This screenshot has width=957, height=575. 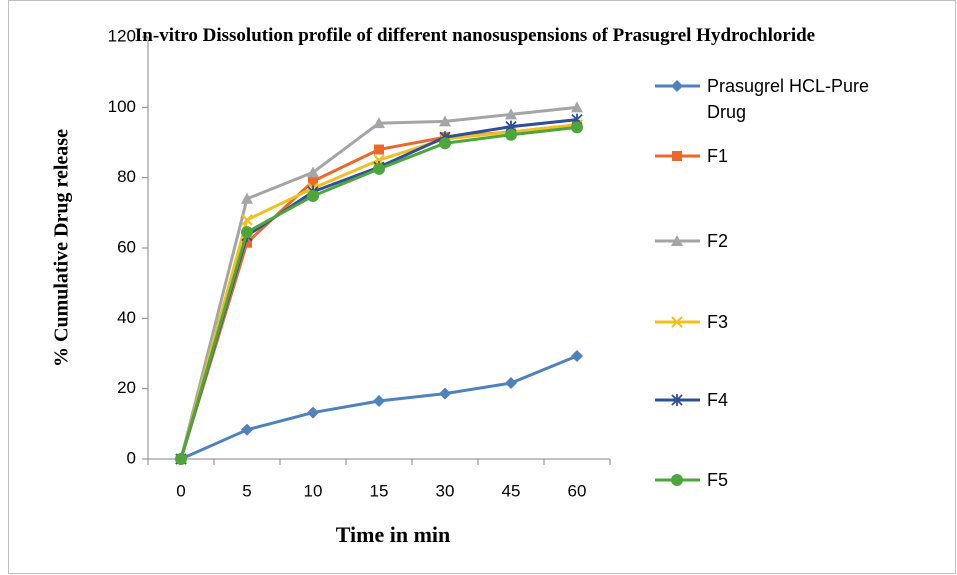 I want to click on series-line, so click(x=379, y=407).